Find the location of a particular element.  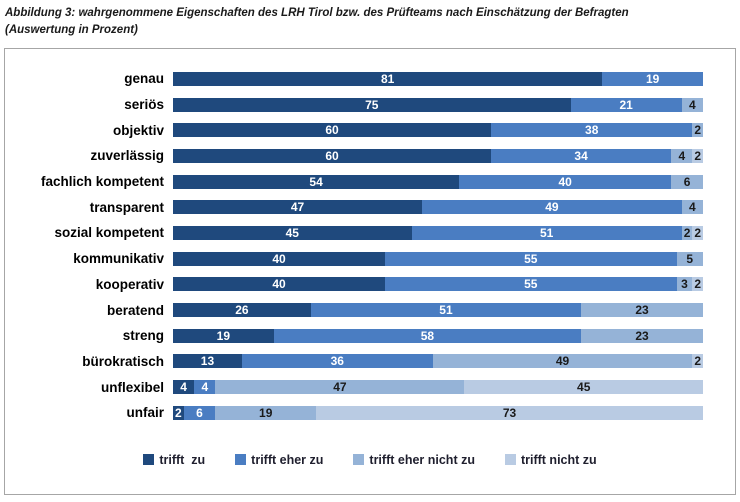

bar-segment: 3 is located at coordinates (684, 284).